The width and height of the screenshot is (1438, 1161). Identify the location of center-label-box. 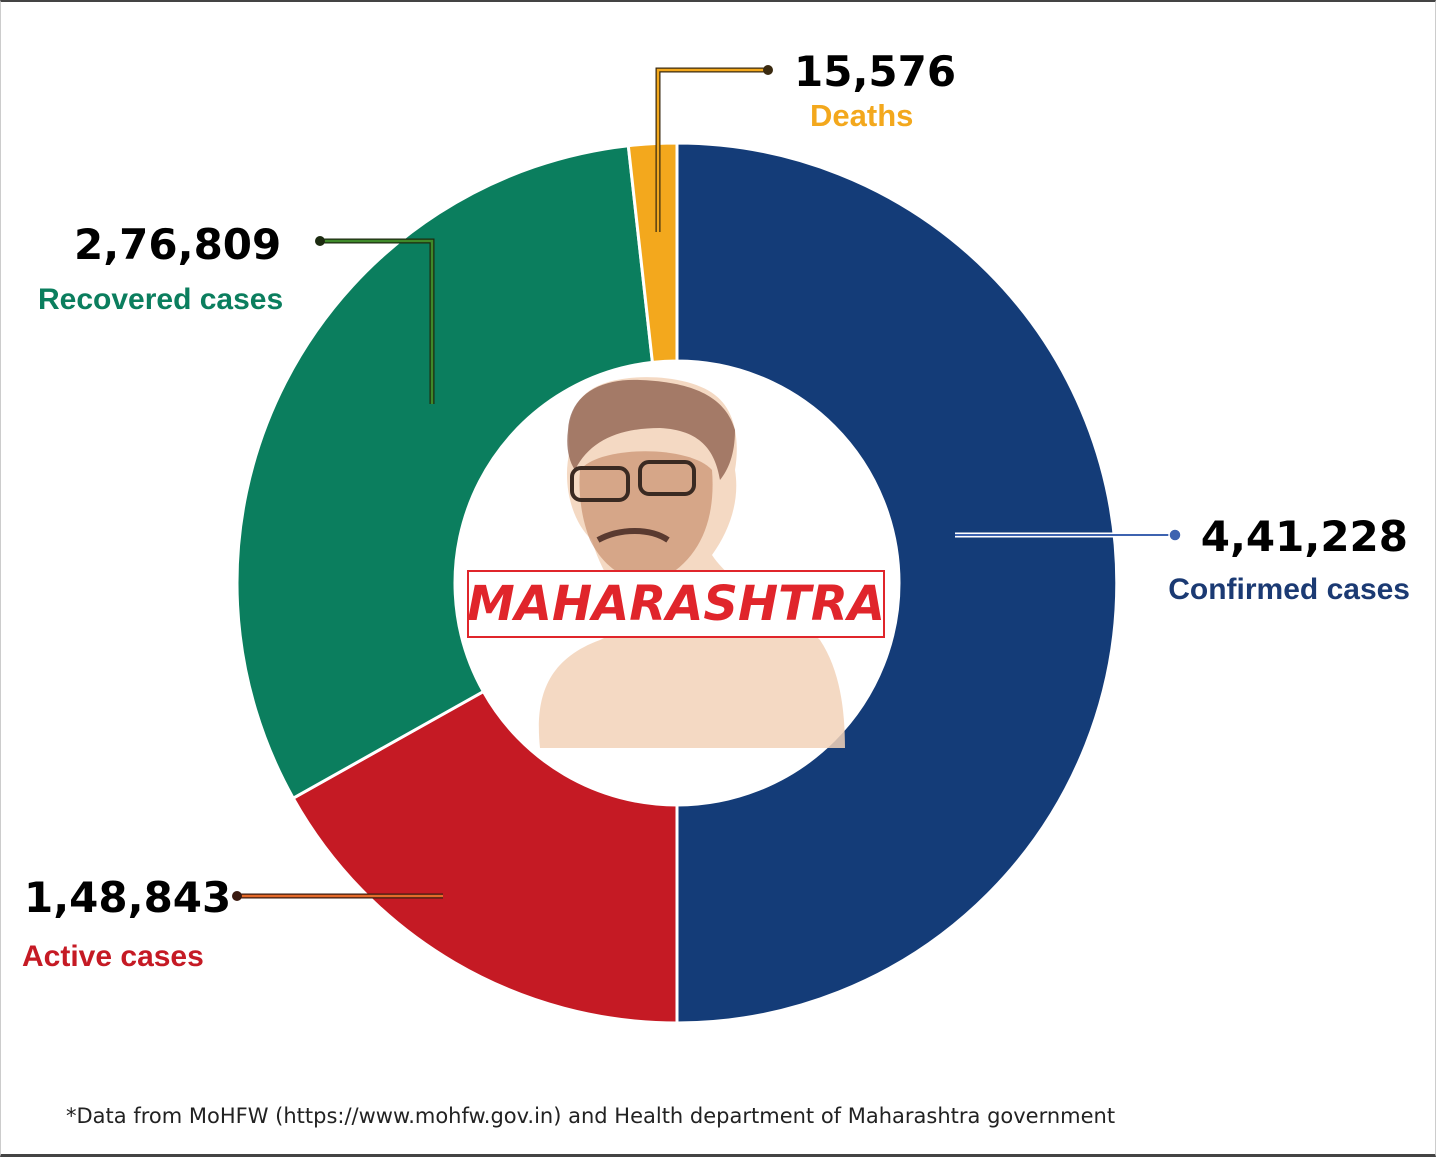
(676, 604).